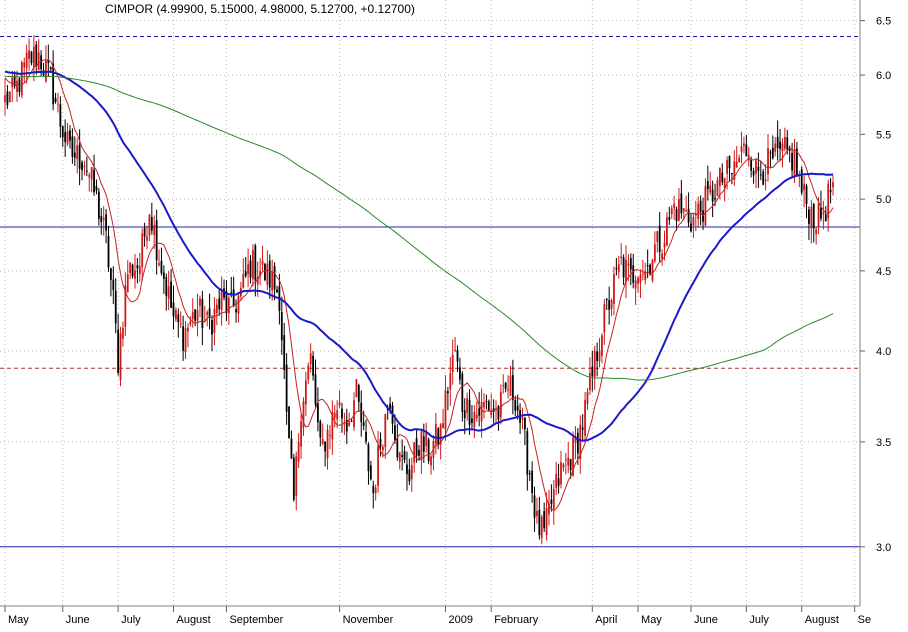 The width and height of the screenshot is (908, 632). I want to click on y-tick-label: 5.0, so click(883, 200).